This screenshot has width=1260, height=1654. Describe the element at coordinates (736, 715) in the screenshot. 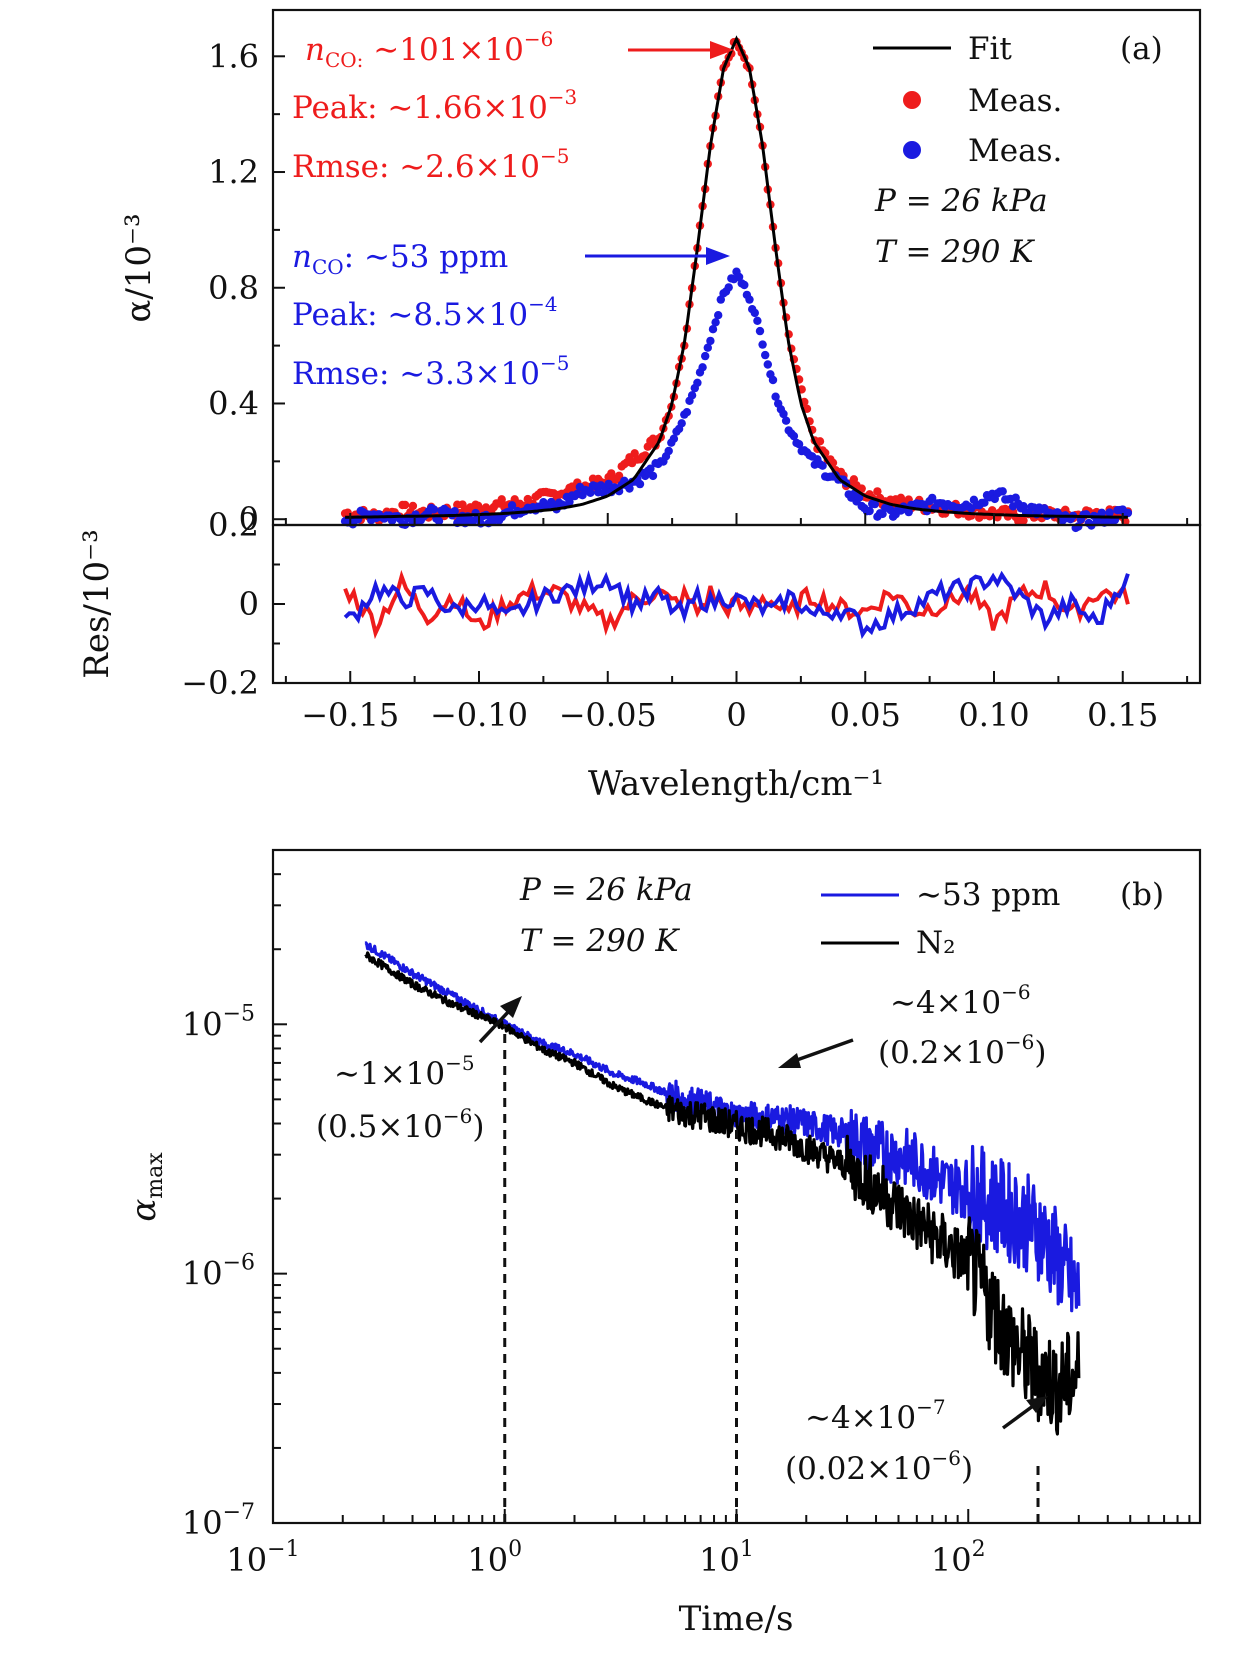

I see `x-tick-label: 0` at that location.